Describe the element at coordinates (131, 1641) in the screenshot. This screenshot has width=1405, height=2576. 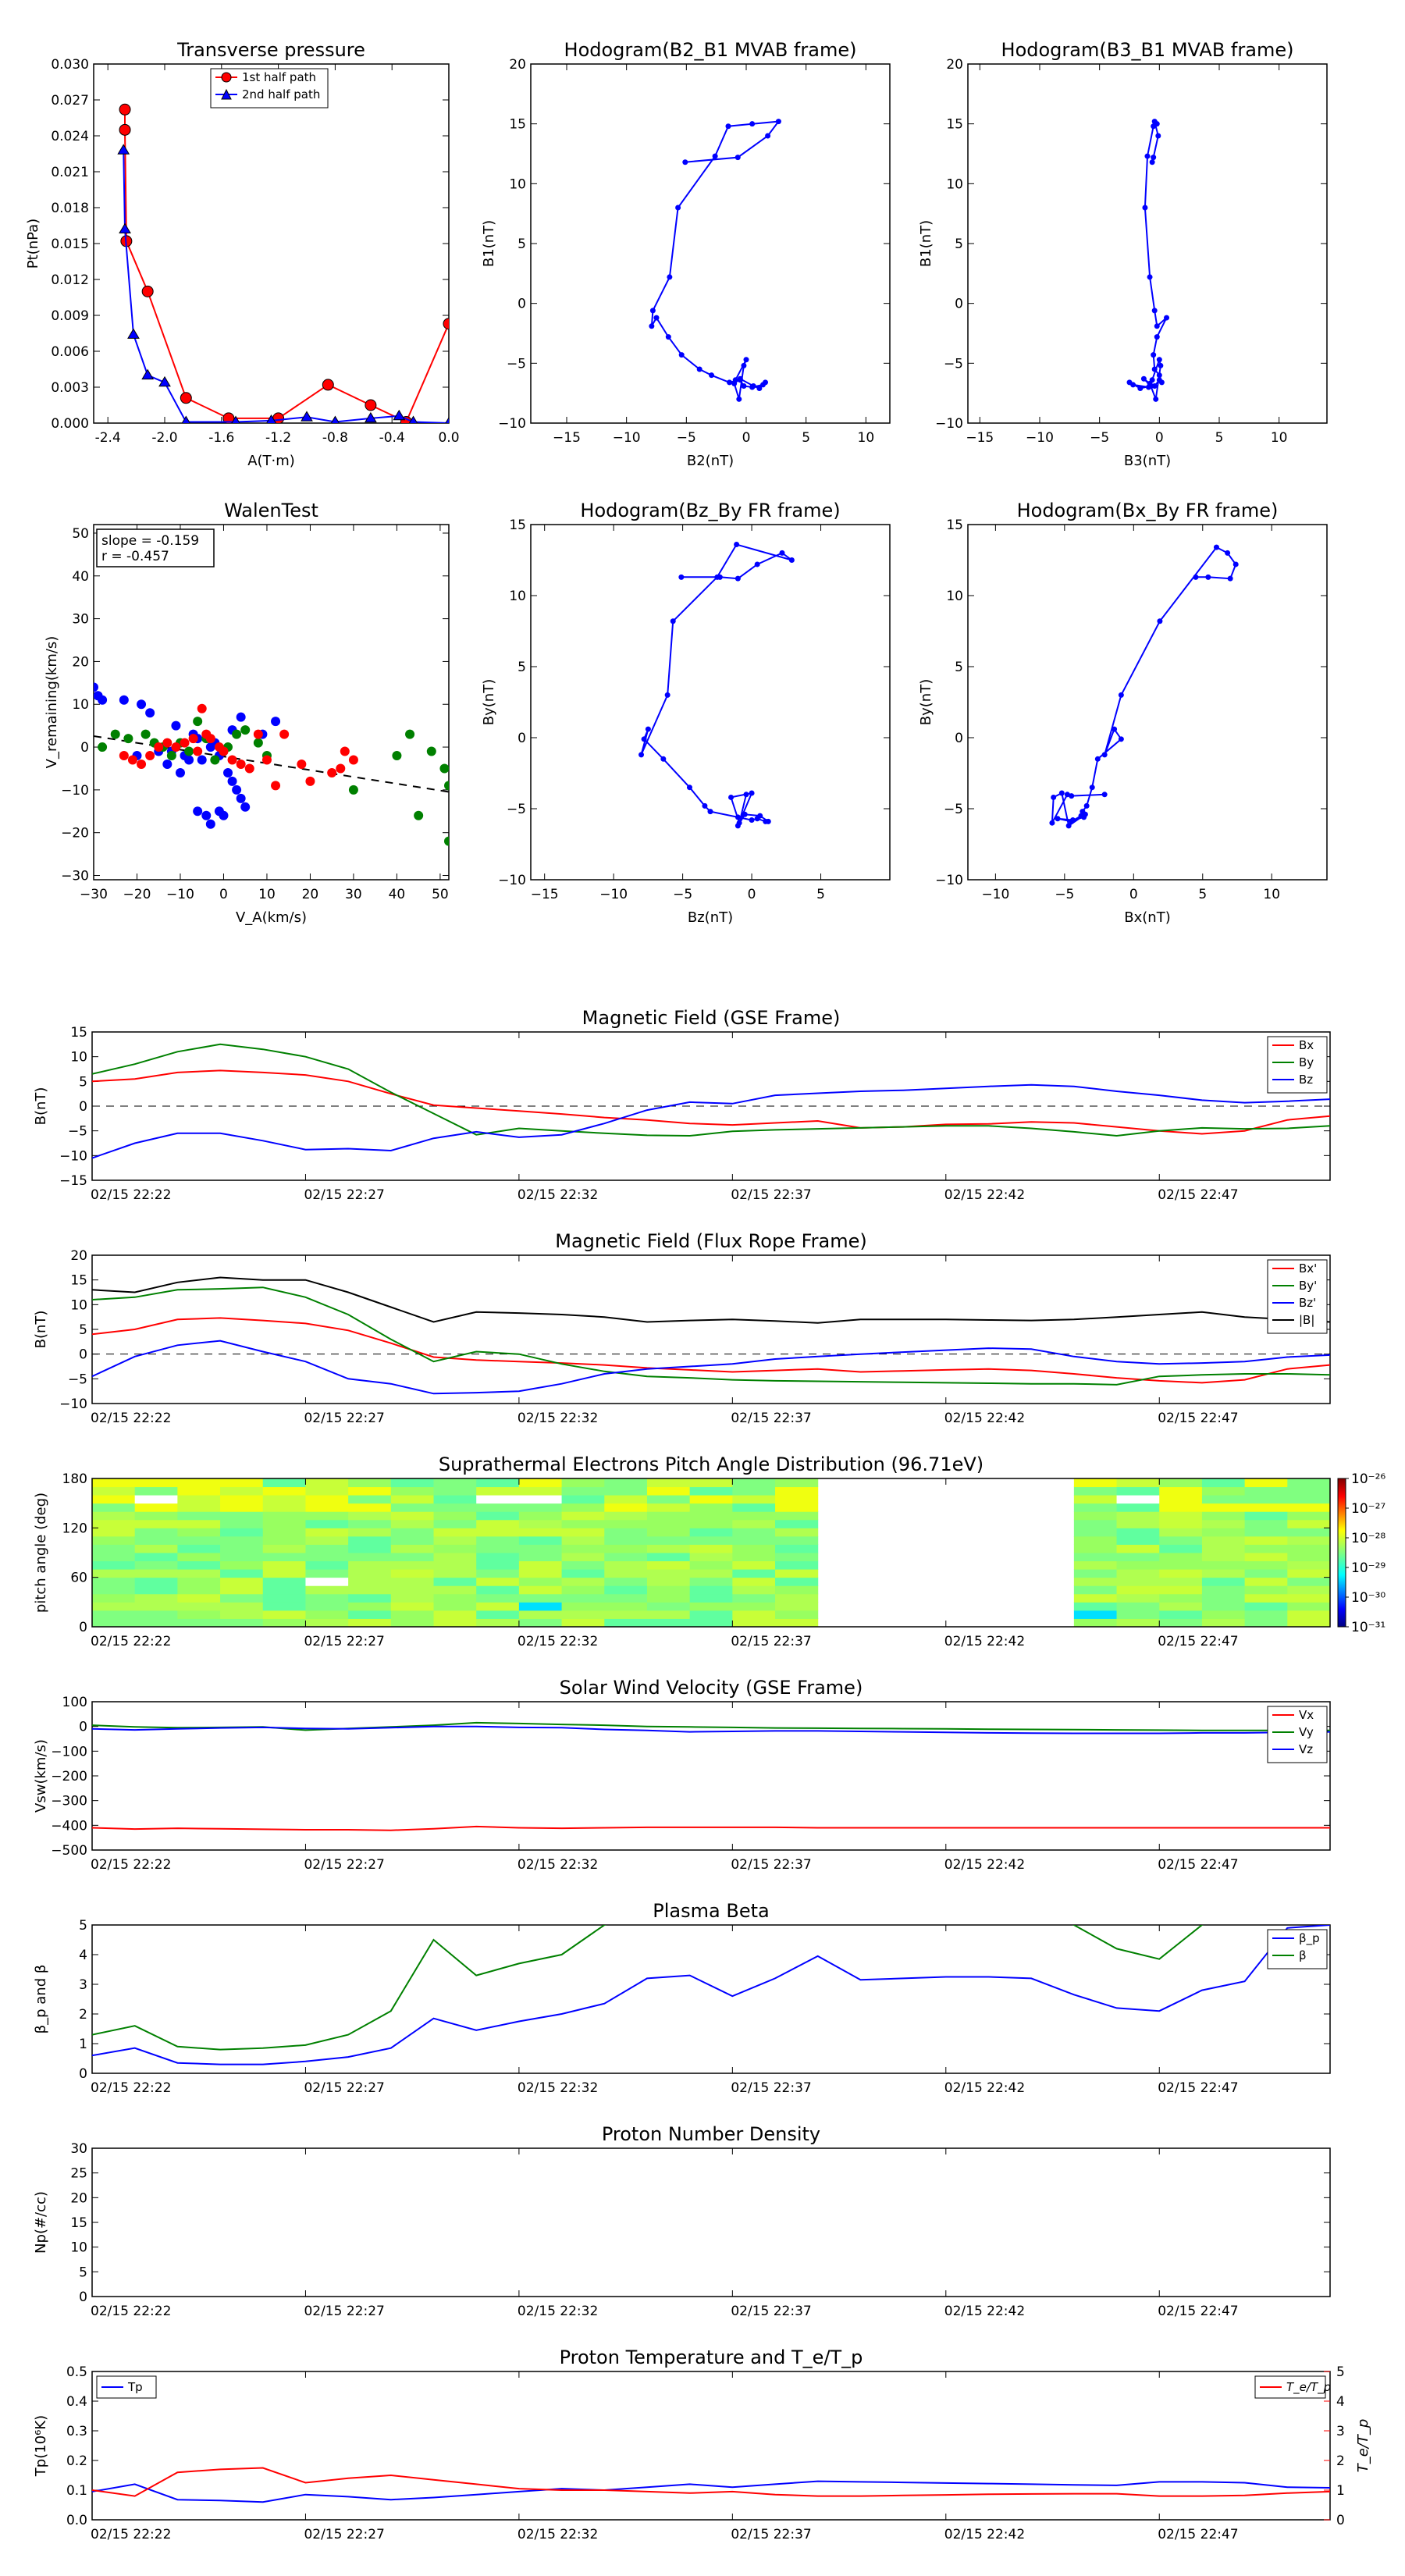
I see `x-tick-label: 02/15 22:22` at that location.